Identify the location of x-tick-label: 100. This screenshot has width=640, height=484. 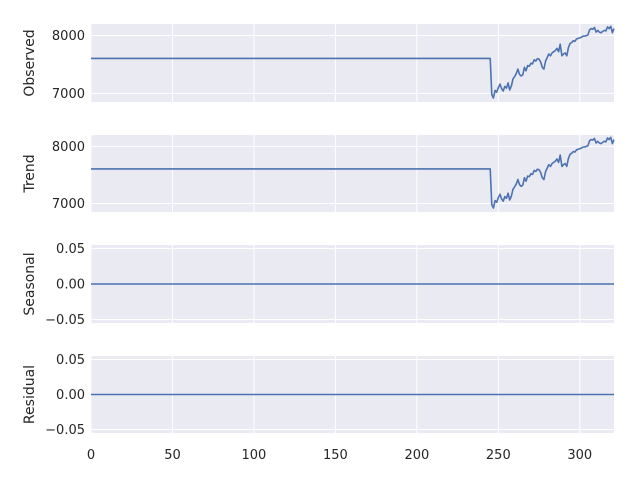
(254, 455).